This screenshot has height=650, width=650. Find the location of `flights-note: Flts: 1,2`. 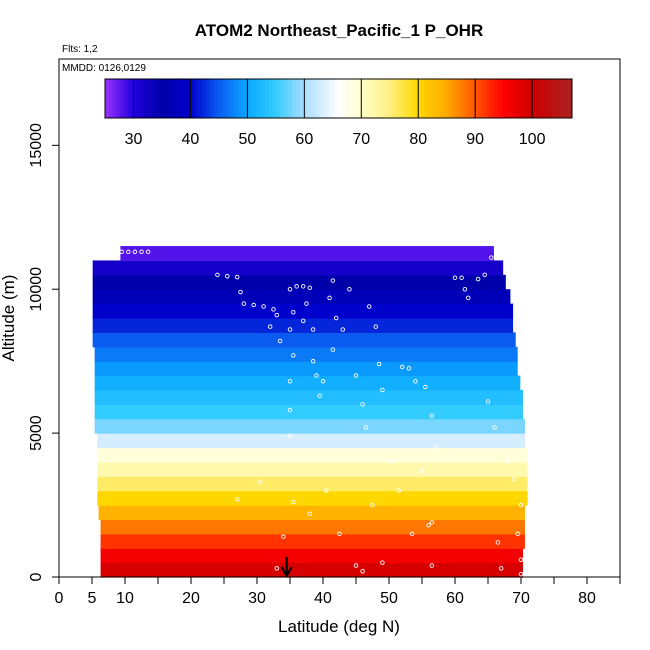

flights-note: Flts: 1,2 is located at coordinates (80, 49).